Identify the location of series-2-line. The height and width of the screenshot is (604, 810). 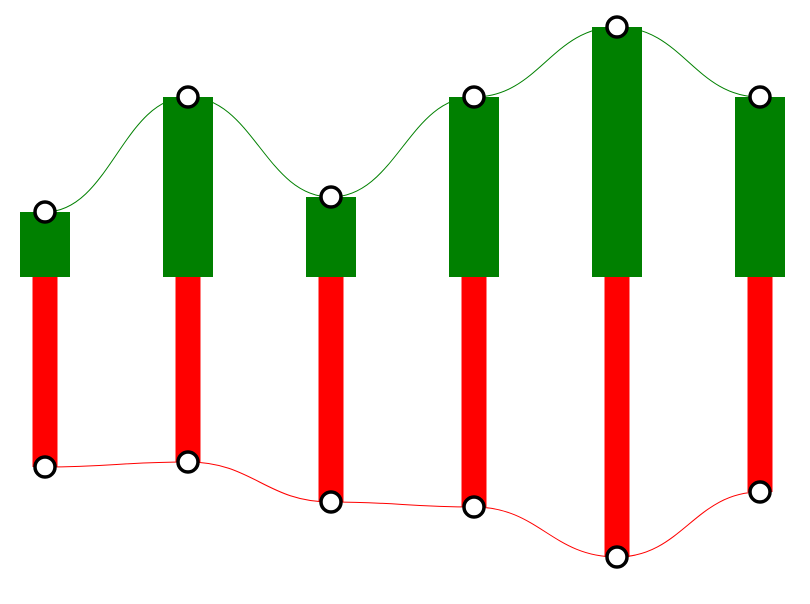
(402, 509).